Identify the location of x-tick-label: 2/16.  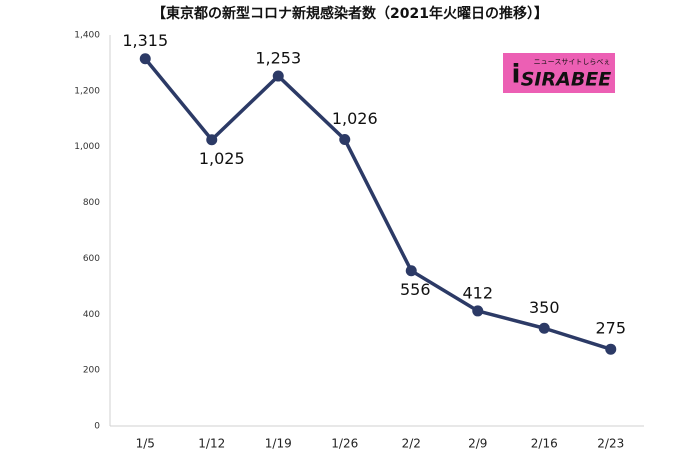
(544, 444).